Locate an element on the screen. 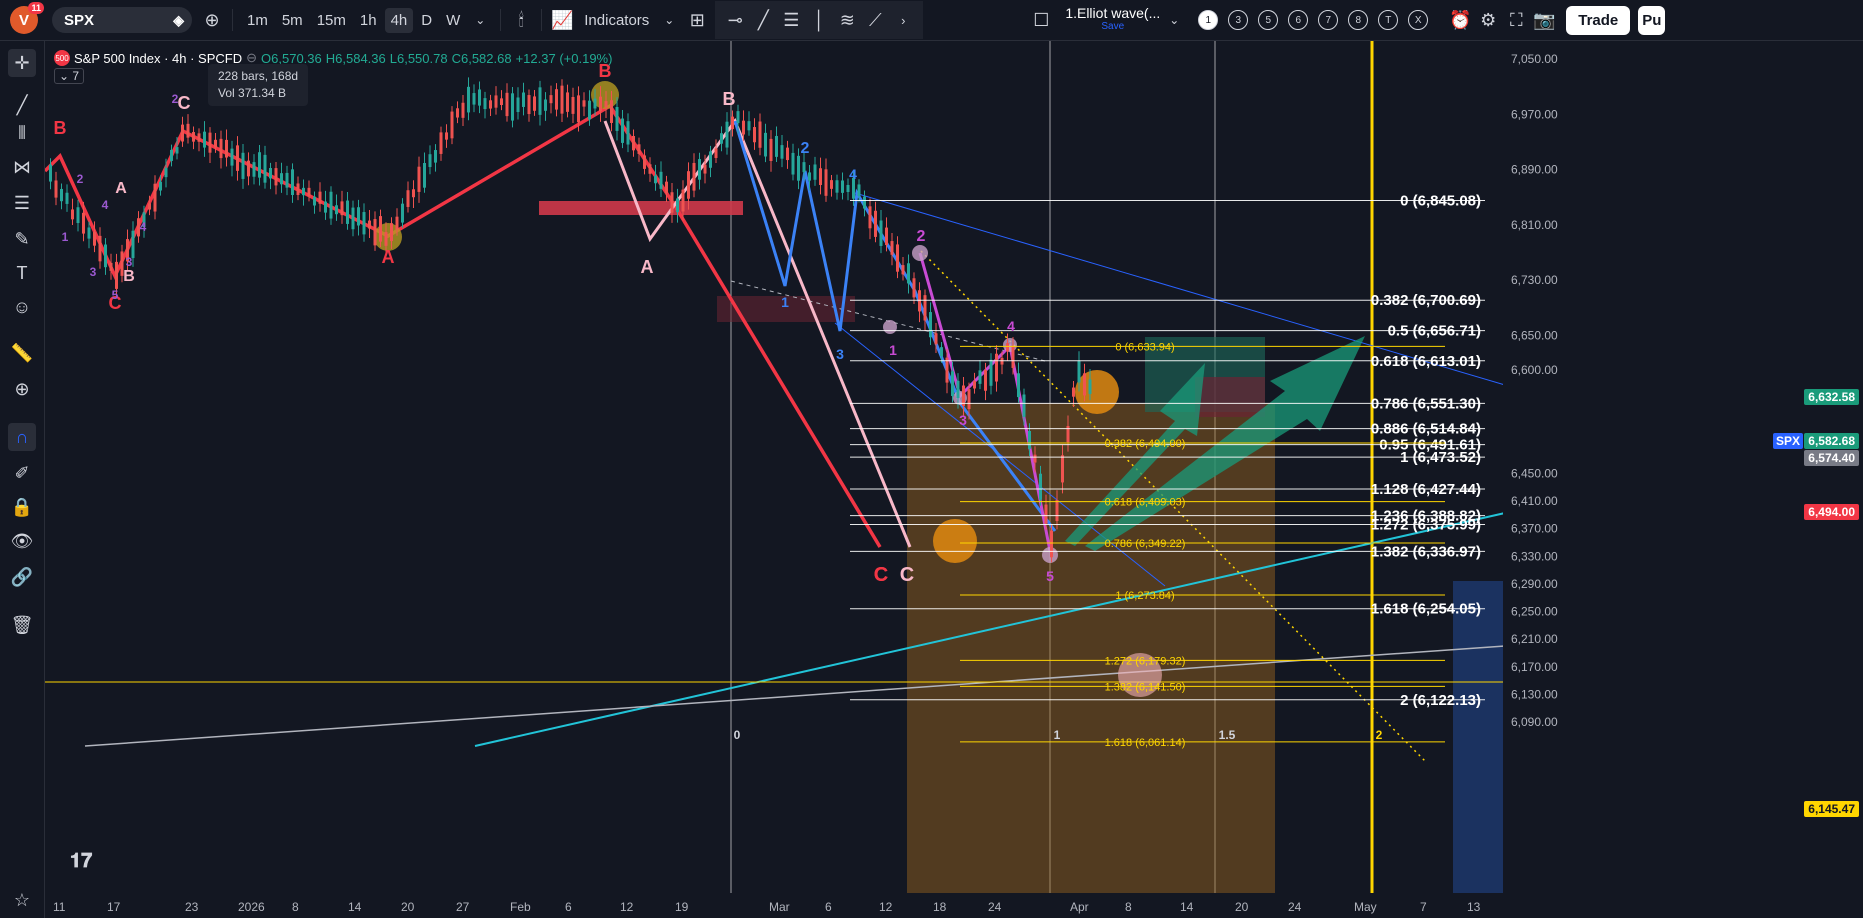  text-icon: T is located at coordinates (22, 272).